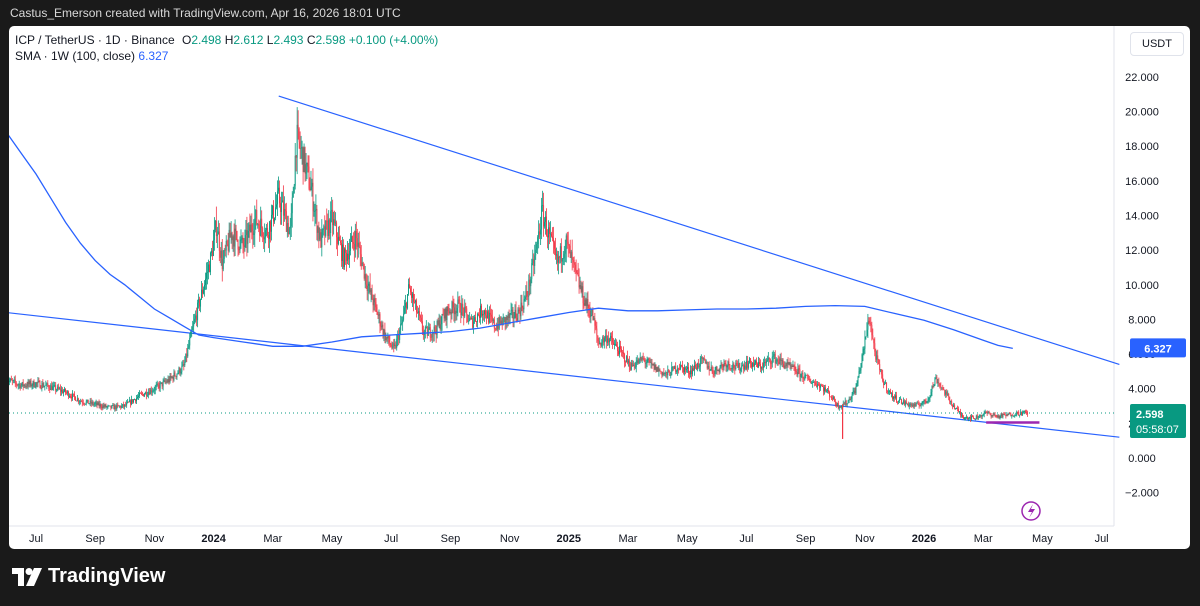  Describe the element at coordinates (1031, 511) in the screenshot. I see `lightning-icon` at that location.